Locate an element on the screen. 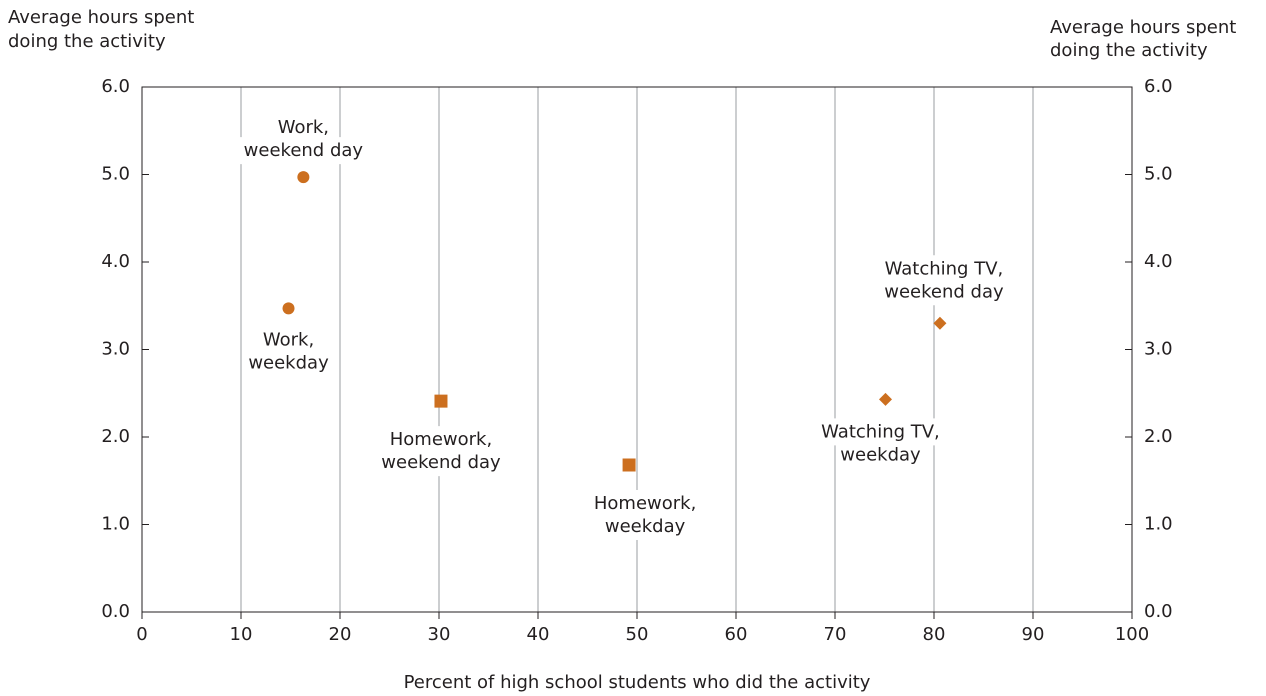 The height and width of the screenshot is (696, 1266). y2-tick-label: 3.0 is located at coordinates (1158, 349).